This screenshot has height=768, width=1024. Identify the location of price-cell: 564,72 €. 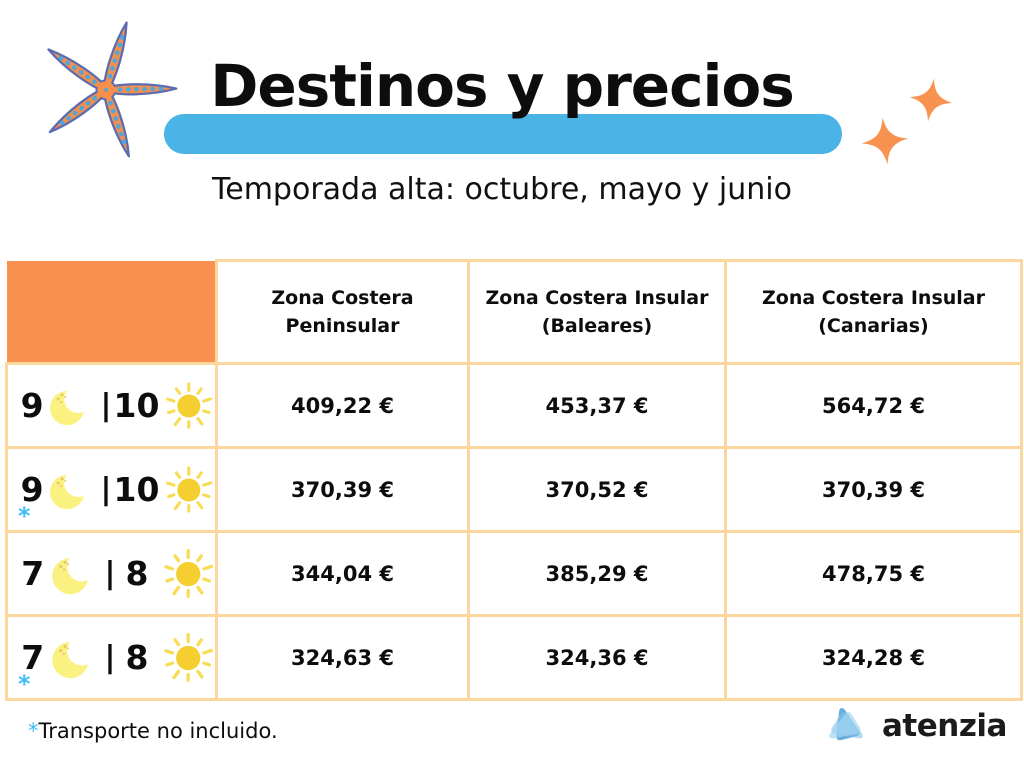
(873, 405).